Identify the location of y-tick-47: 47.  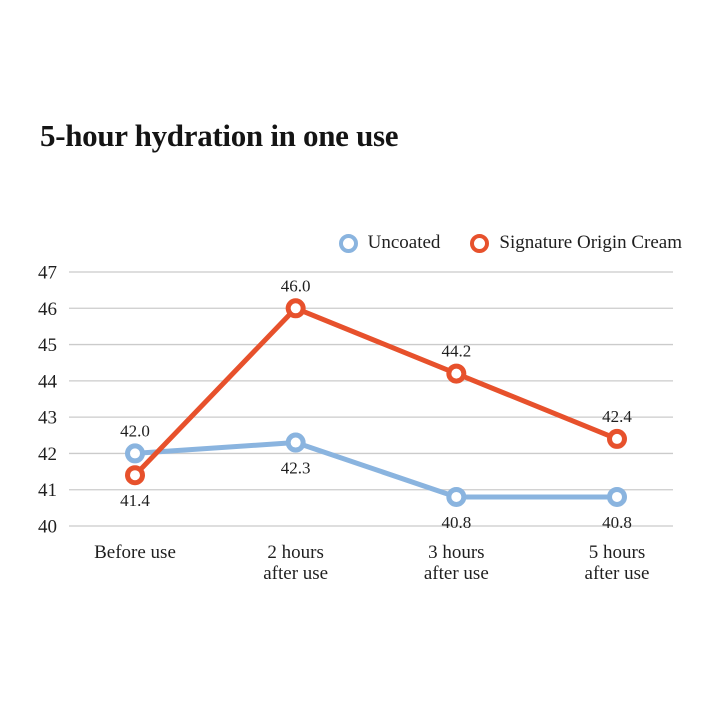
(47, 273).